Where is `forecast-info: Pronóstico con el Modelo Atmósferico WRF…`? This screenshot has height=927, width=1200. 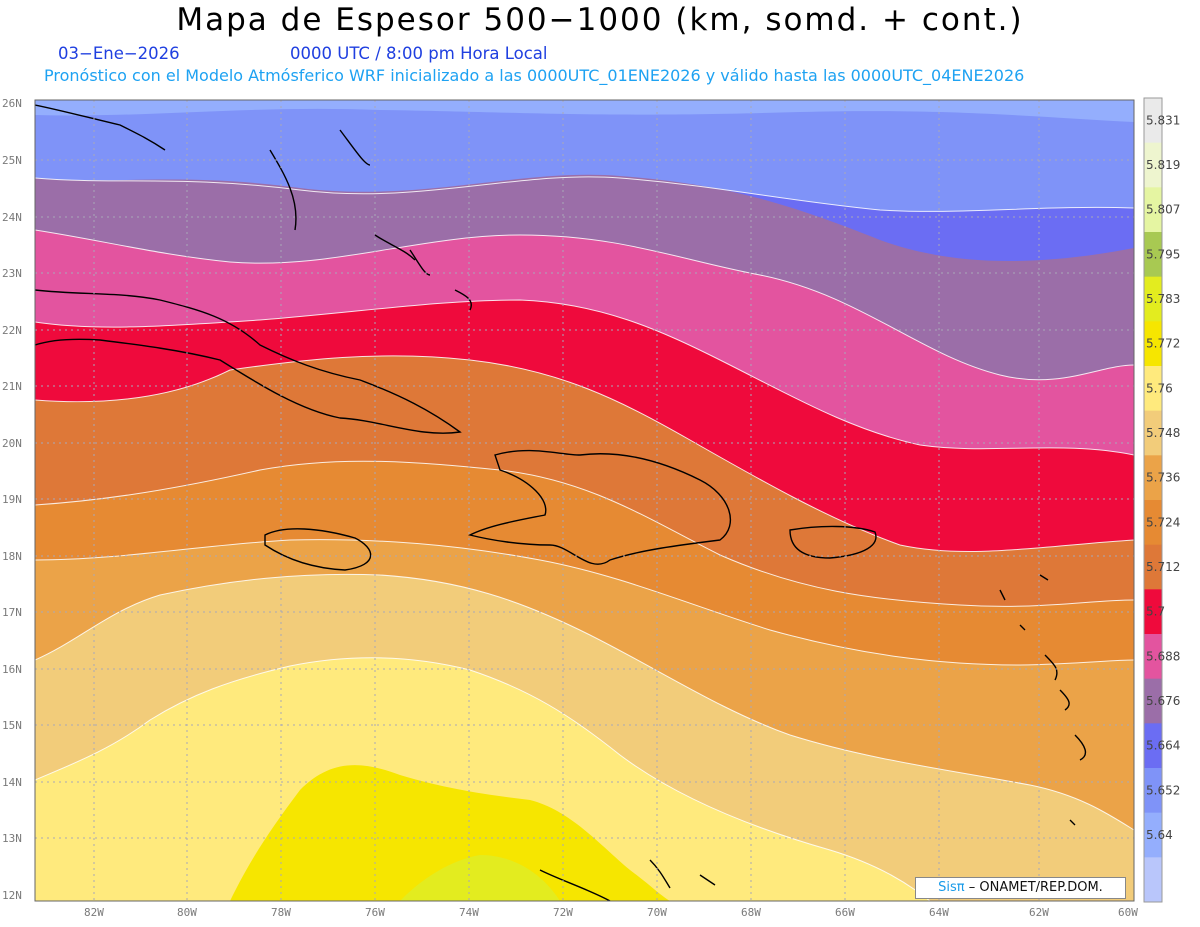 forecast-info: Pronóstico con el Modelo Atmósferico WRF… is located at coordinates (534, 75).